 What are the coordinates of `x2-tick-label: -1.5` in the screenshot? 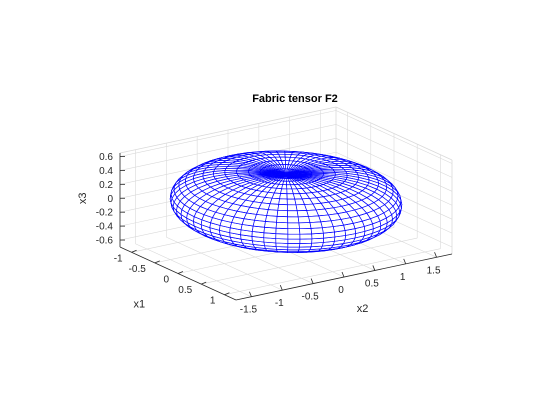 It's located at (249, 310).